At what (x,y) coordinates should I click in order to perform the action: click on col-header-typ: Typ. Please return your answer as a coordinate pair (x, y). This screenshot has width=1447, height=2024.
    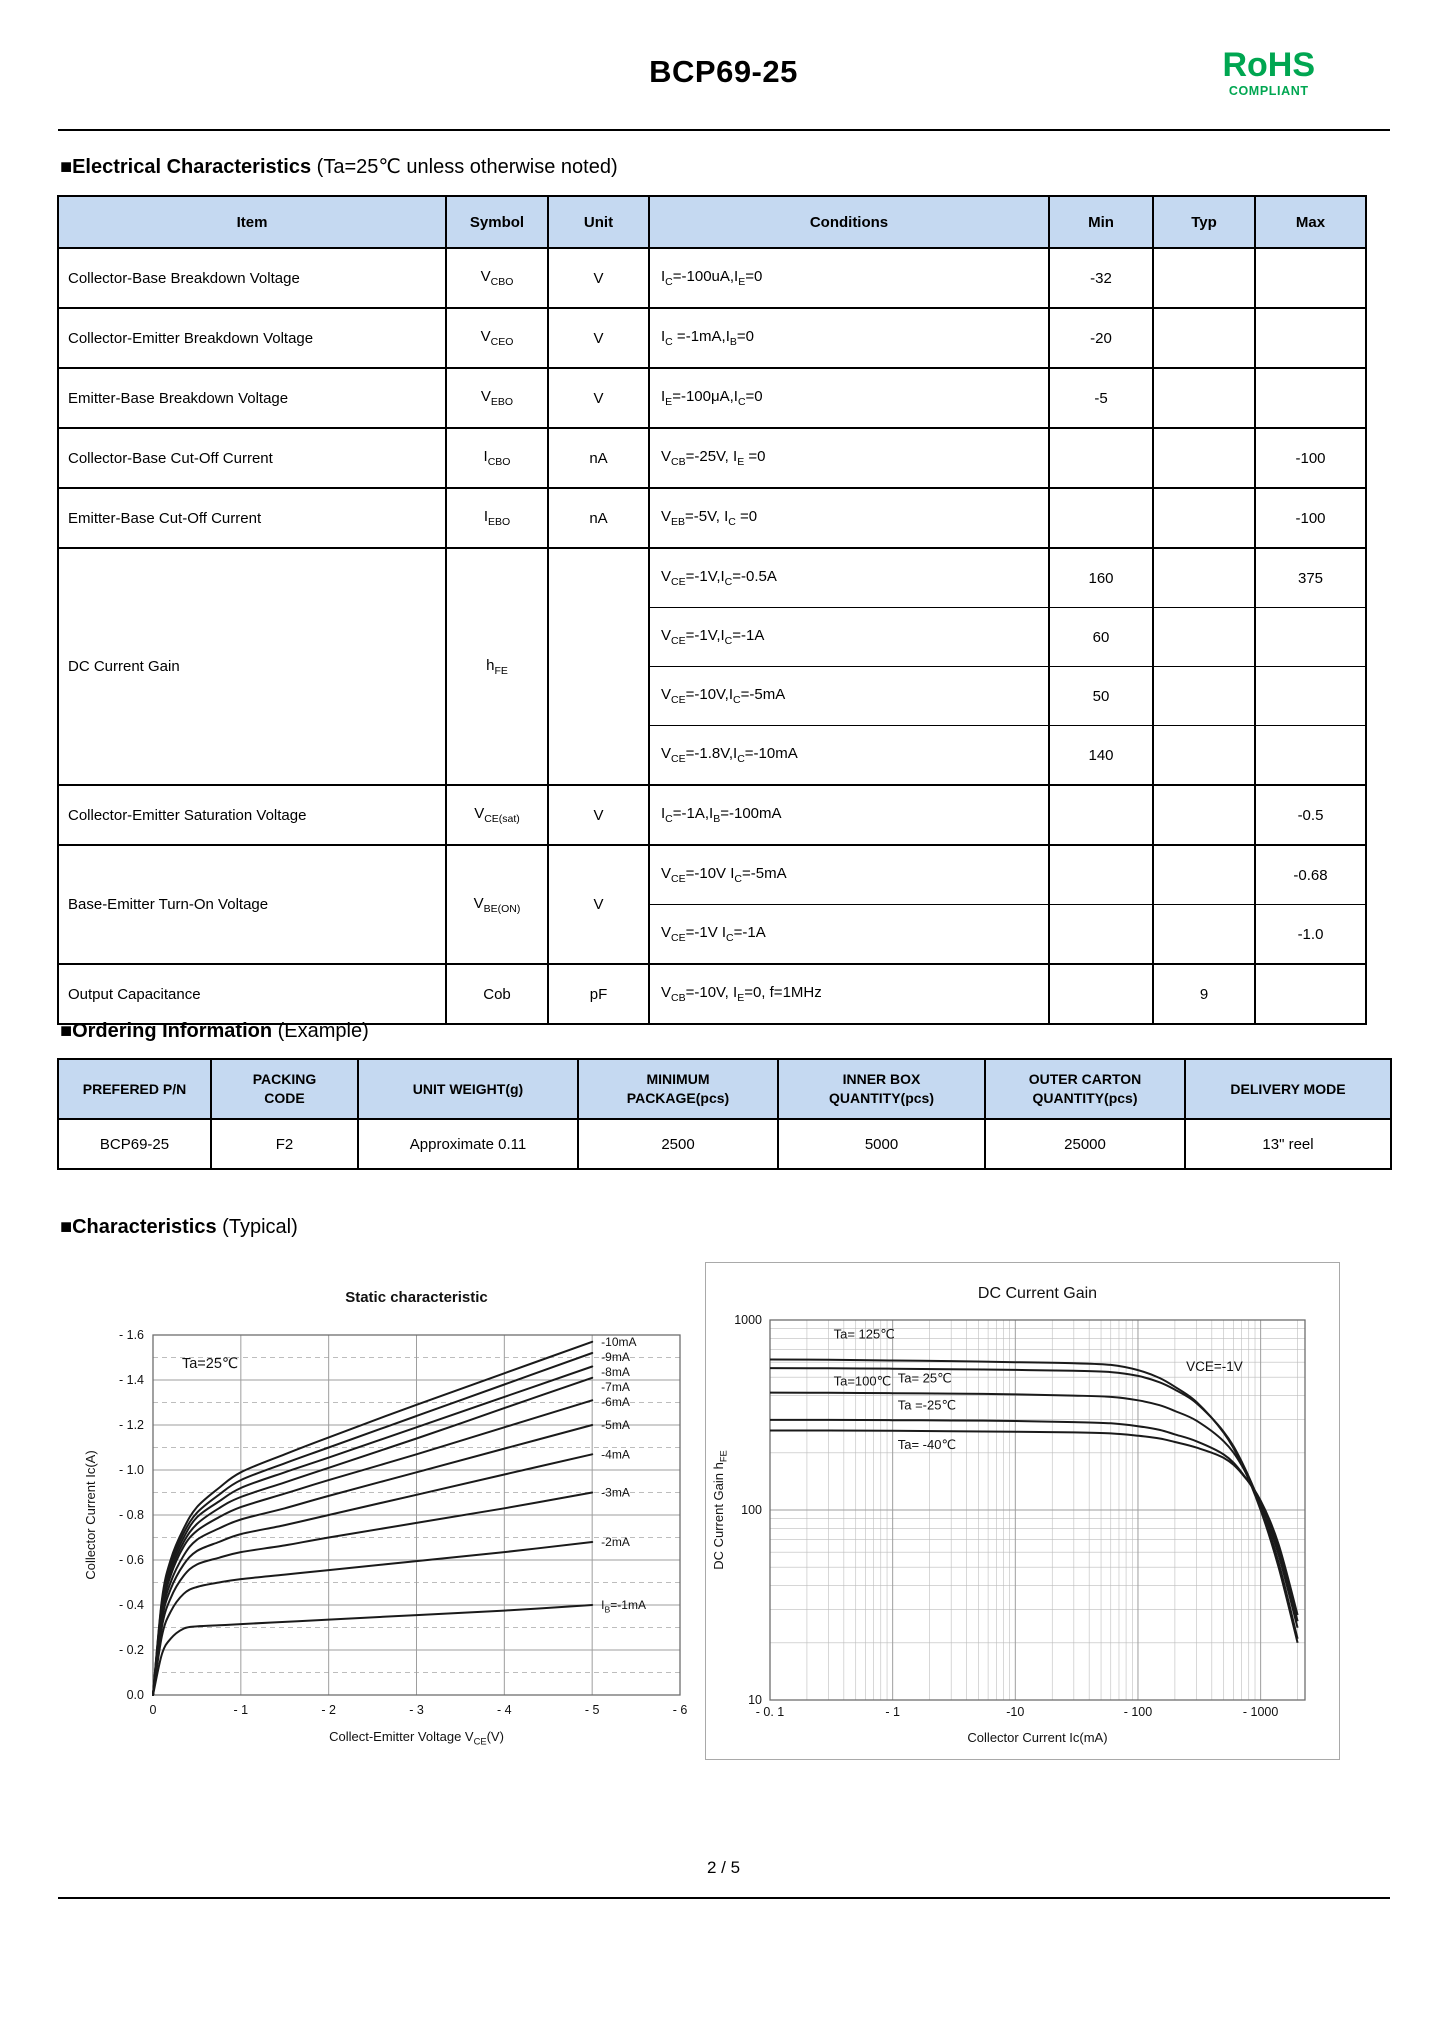
    Looking at the image, I should click on (1204, 222).